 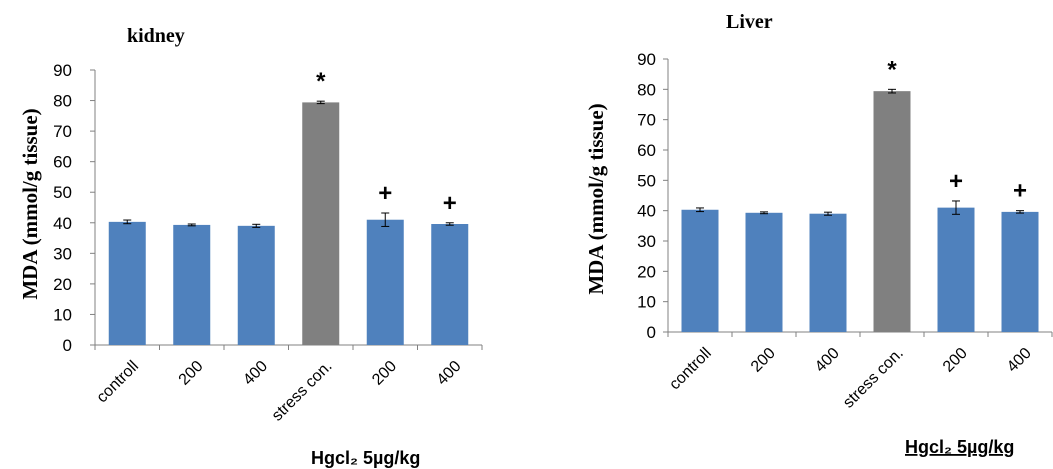 What do you see at coordinates (749, 22) in the screenshot?
I see `chart-title: Liver` at bounding box center [749, 22].